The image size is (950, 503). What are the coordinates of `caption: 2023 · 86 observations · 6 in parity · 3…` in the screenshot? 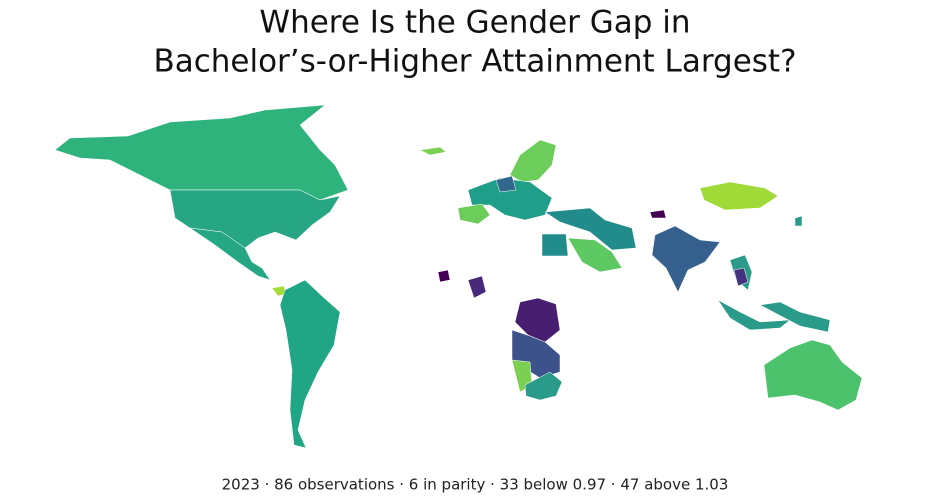 It's located at (475, 485).